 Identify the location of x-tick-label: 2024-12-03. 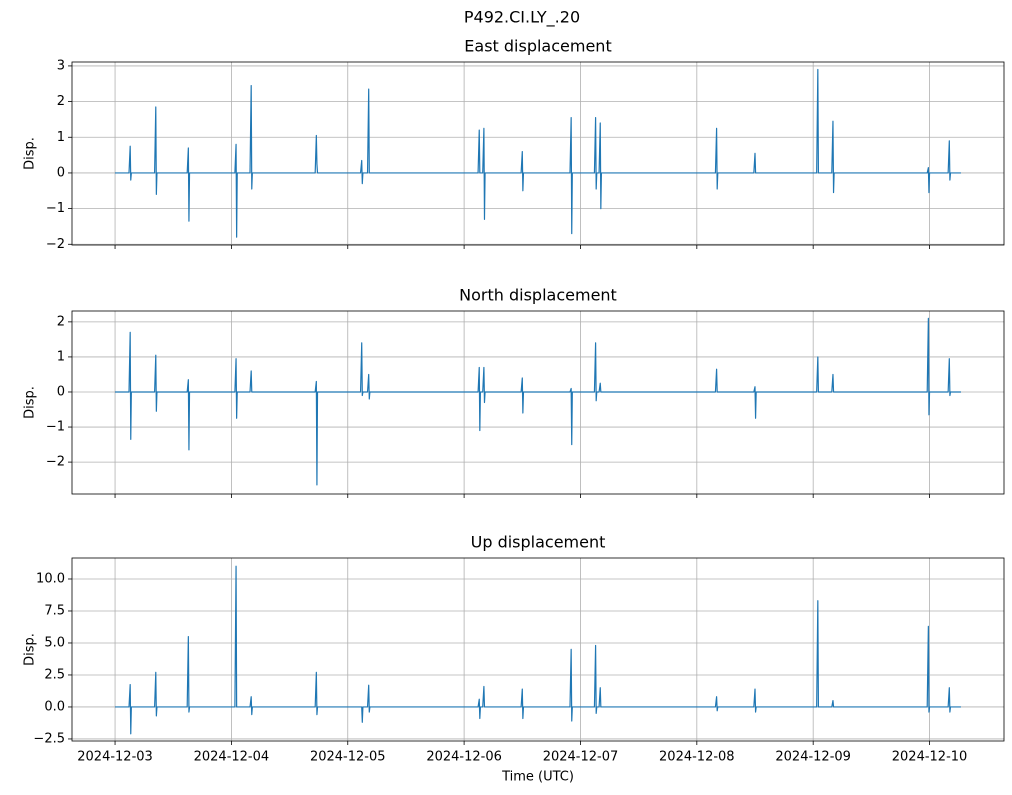
(115, 757).